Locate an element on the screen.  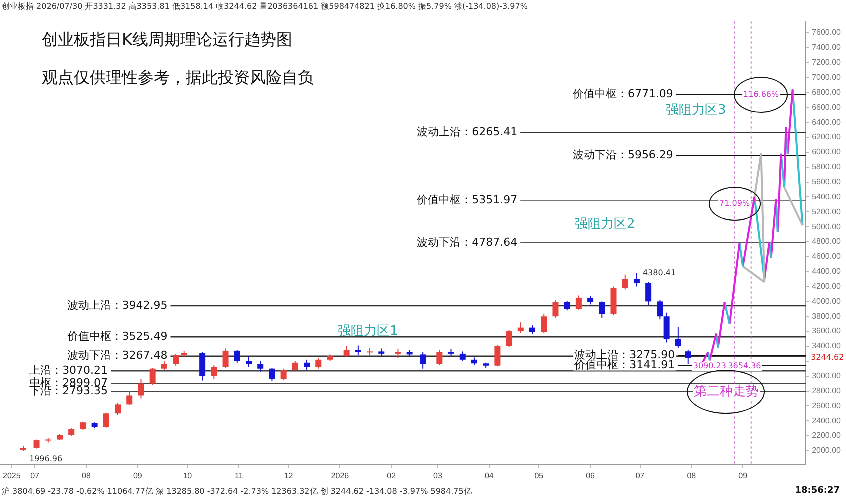
text: 观点仅供理性参考，据此投资风险自负 is located at coordinates (178, 78).